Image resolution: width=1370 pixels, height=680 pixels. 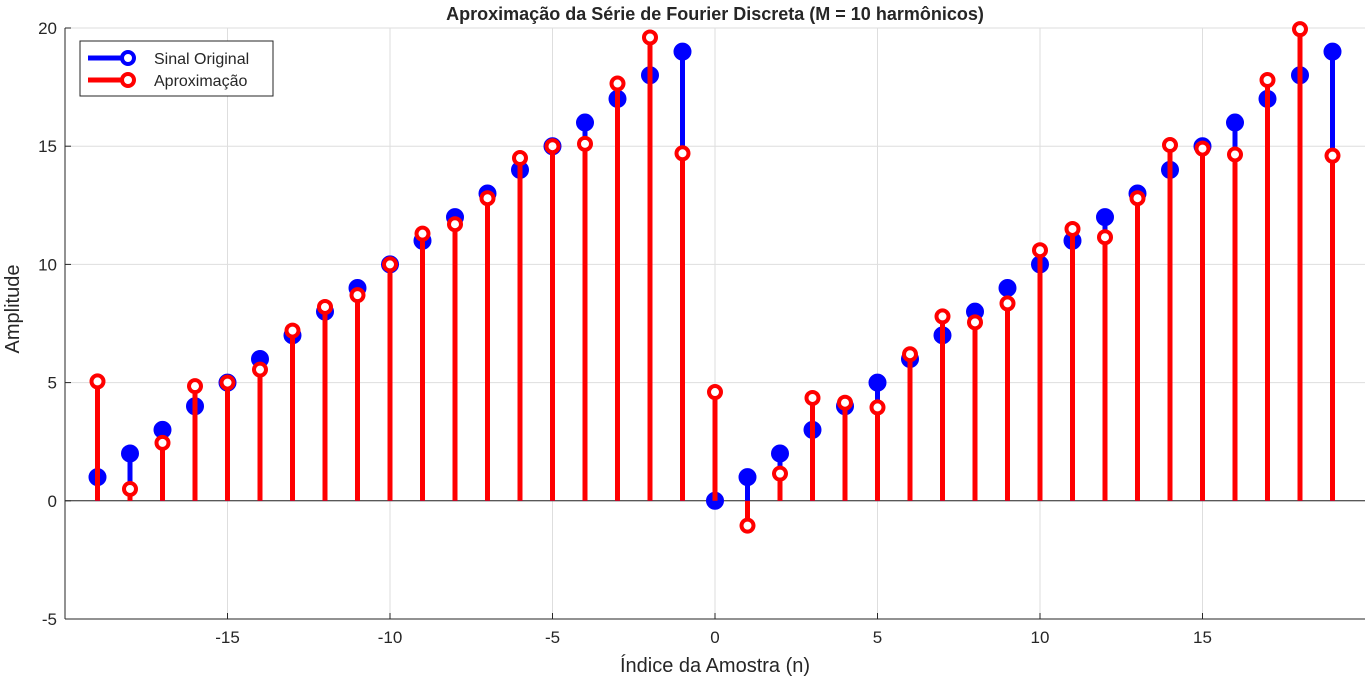 What do you see at coordinates (47, 28) in the screenshot?
I see `y-tick-label: 20` at bounding box center [47, 28].